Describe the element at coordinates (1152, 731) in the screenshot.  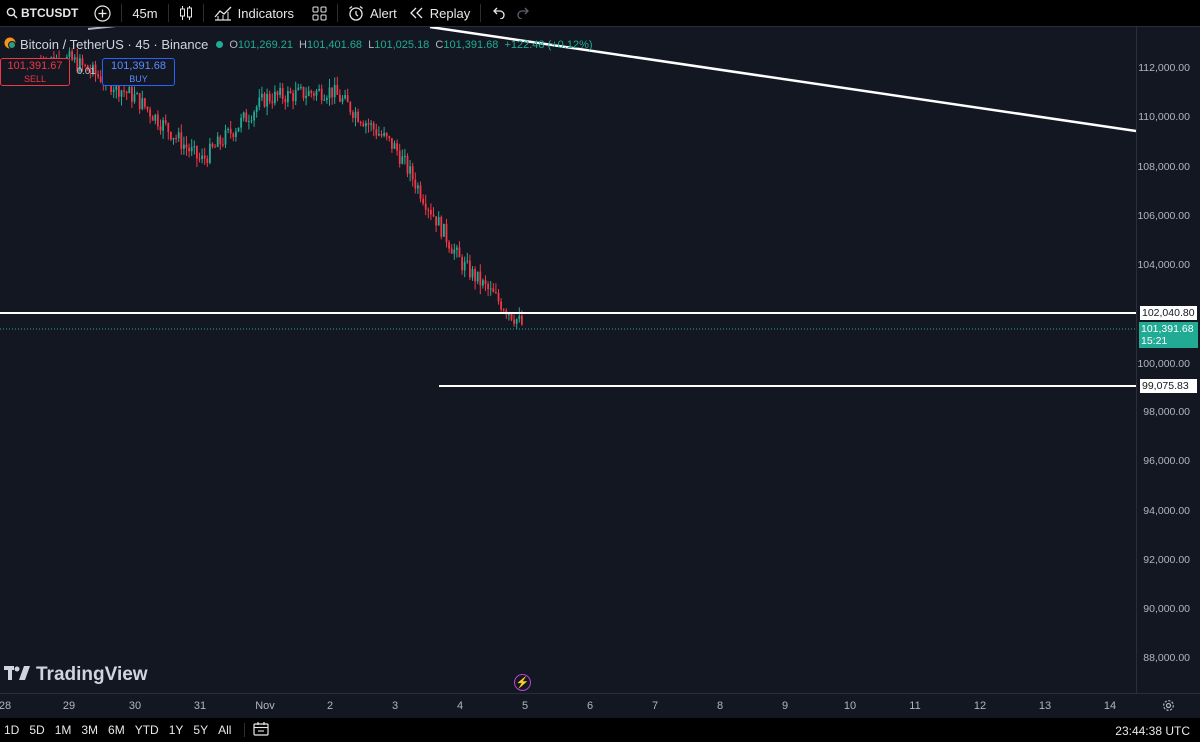
I see `utc-clock: 23:44:38 UTC` at that location.